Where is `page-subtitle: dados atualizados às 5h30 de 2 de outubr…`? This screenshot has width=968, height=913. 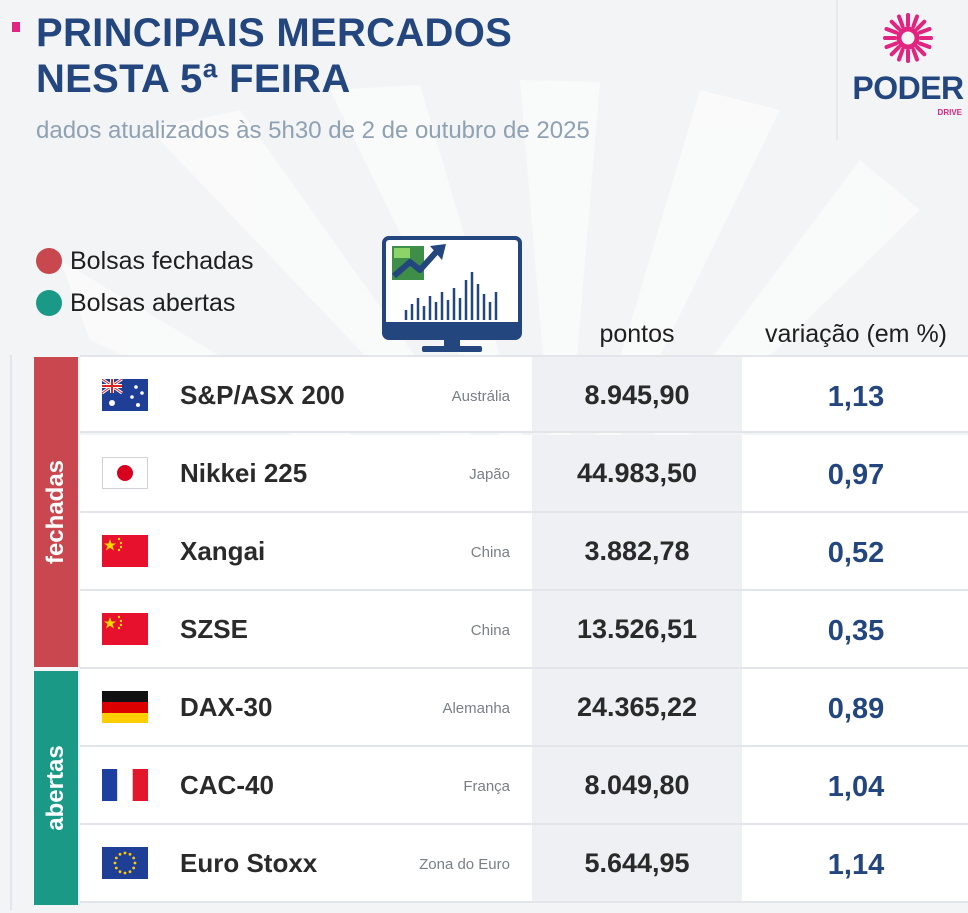
page-subtitle: dados atualizados às 5h30 de 2 de outubr… is located at coordinates (313, 130).